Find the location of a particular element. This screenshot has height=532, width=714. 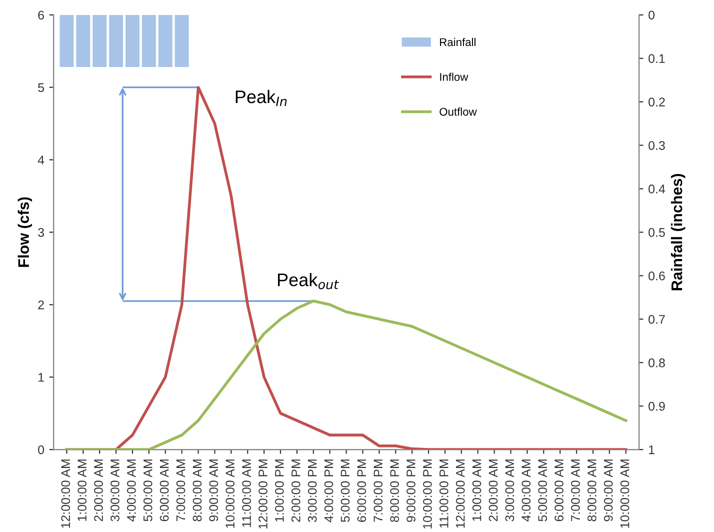

annotation: Peak$_{out}$ is located at coordinates (308, 281).